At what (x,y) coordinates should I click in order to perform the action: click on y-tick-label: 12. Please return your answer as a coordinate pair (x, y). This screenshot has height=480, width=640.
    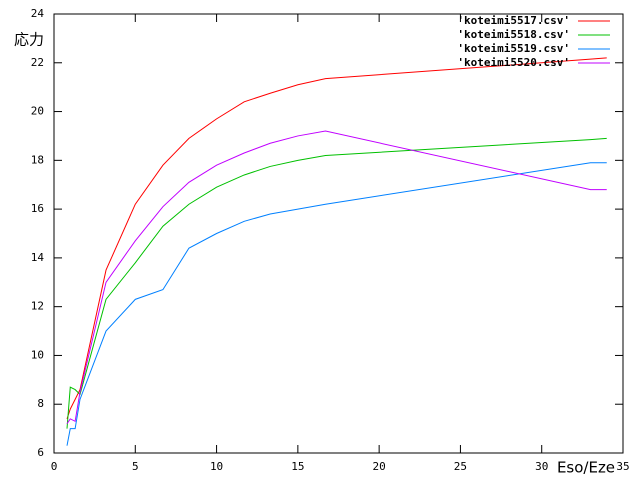
    Looking at the image, I should click on (37, 306).